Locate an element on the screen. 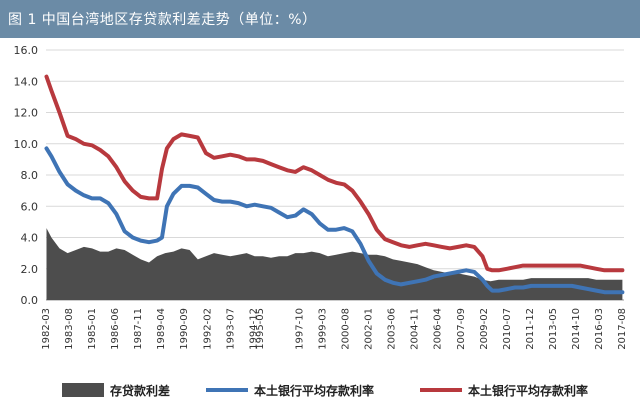  x-tick-label: 1987-11 is located at coordinates (138, 329).